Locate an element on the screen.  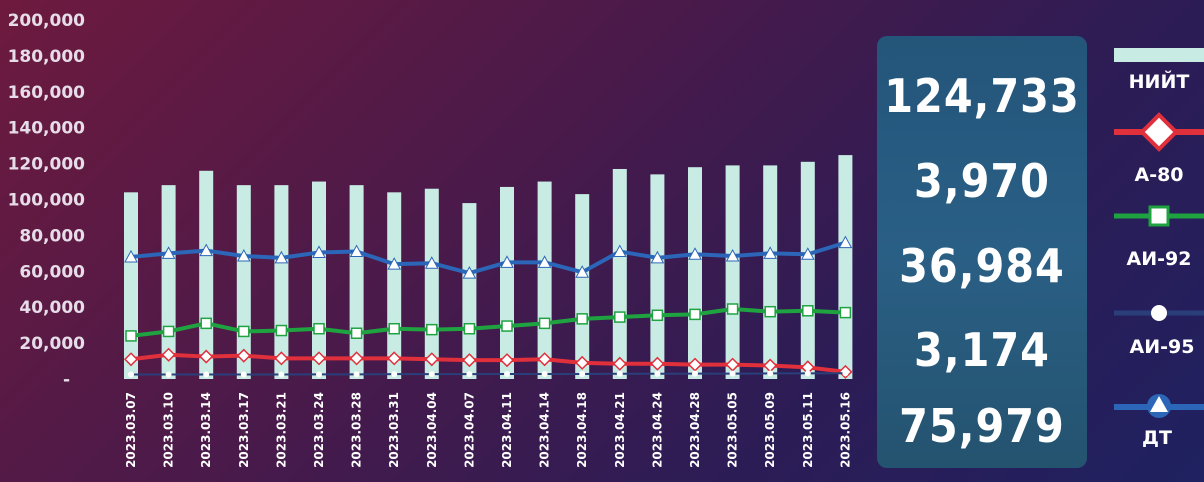
x-tick-label: 2023.03.24 is located at coordinates (319, 430).